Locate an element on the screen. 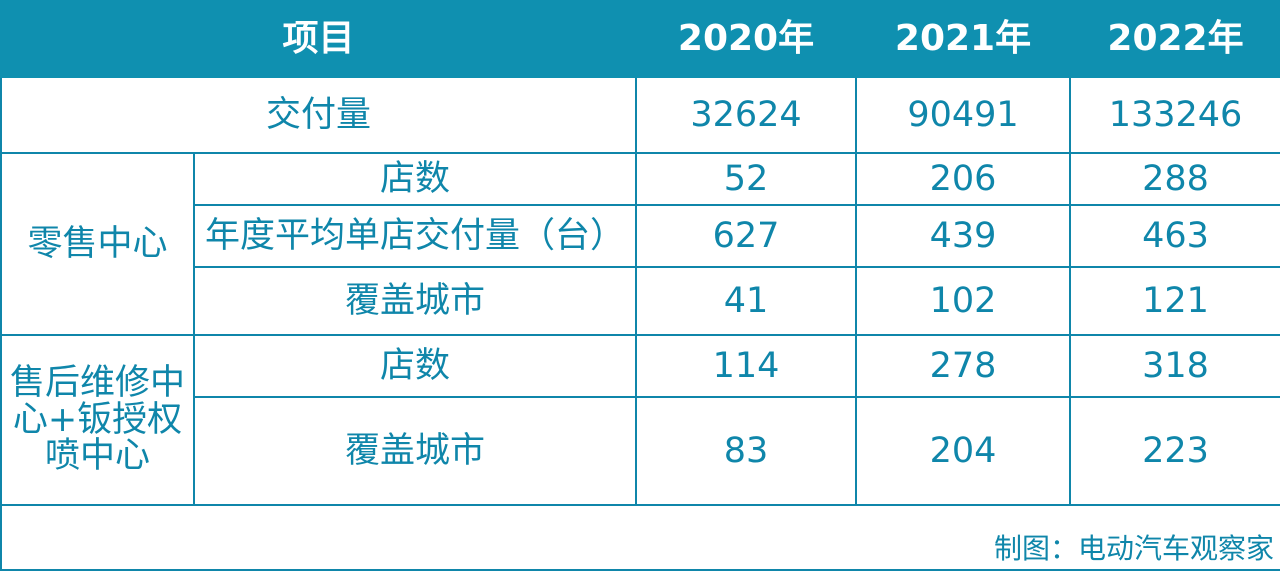 This screenshot has height=571, width=1280. table-row: 交付量 32624 90491 133246 is located at coordinates (640, 115).